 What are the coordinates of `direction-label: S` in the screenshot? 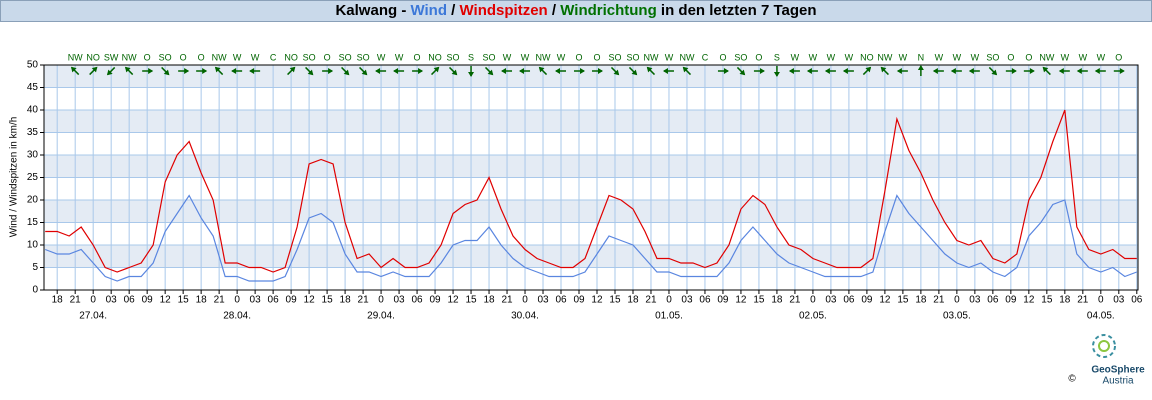 It's located at (471, 57).